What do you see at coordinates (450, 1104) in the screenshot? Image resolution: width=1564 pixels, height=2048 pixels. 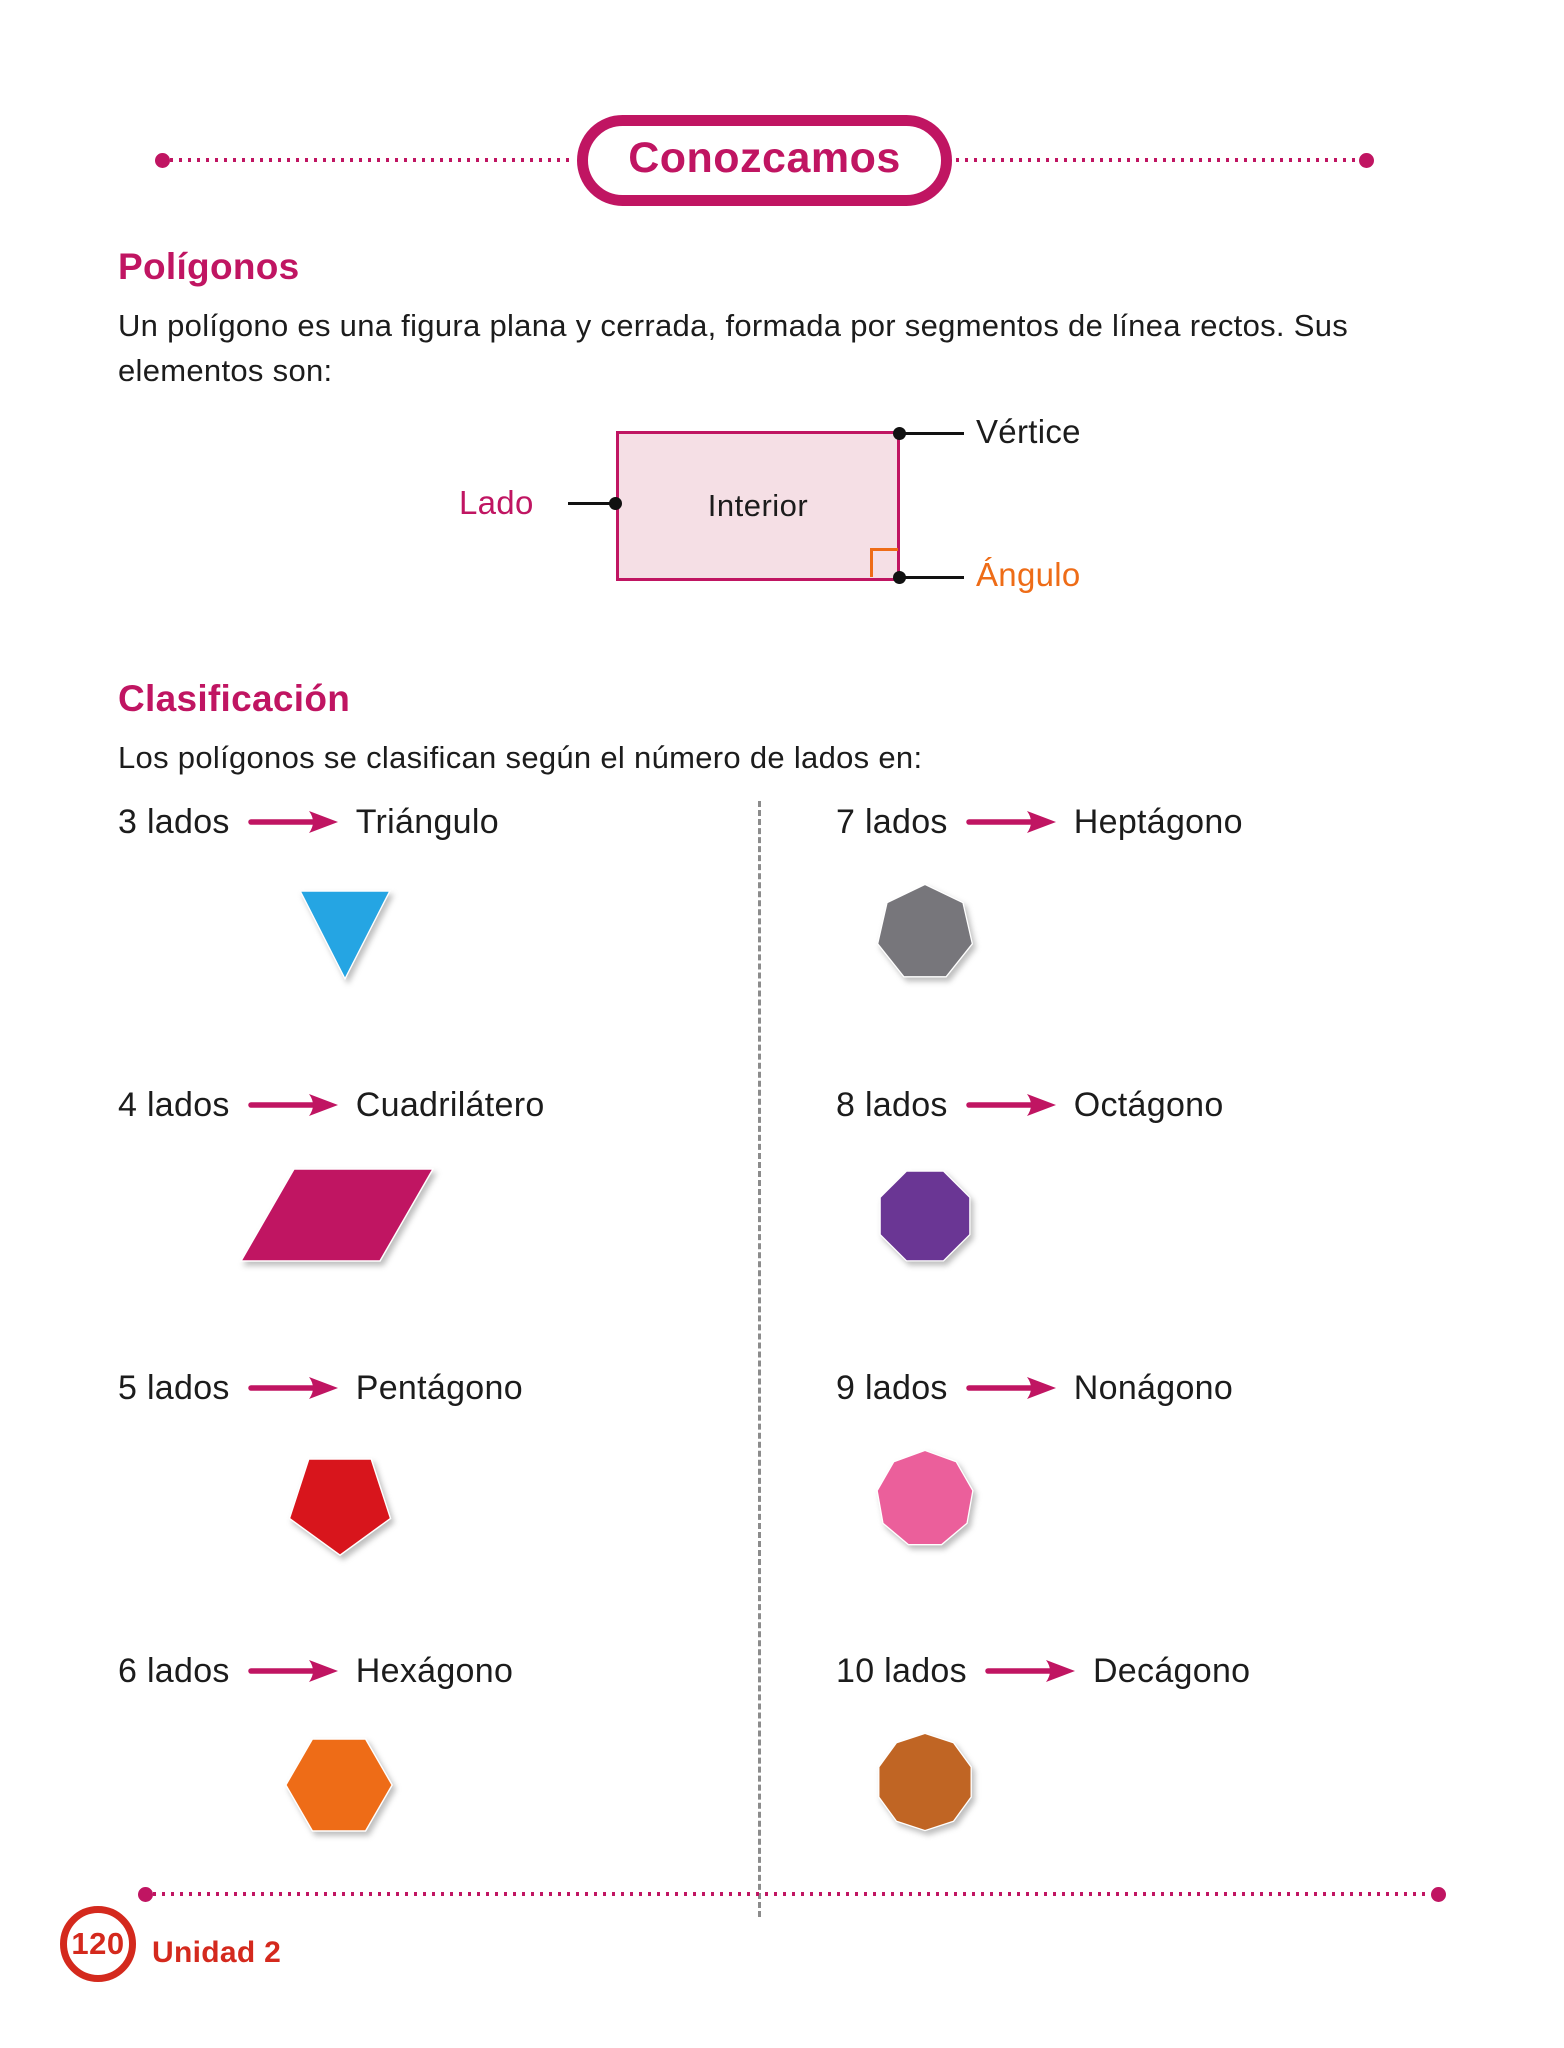 I see `polygon-name: Cuadrilátero` at bounding box center [450, 1104].